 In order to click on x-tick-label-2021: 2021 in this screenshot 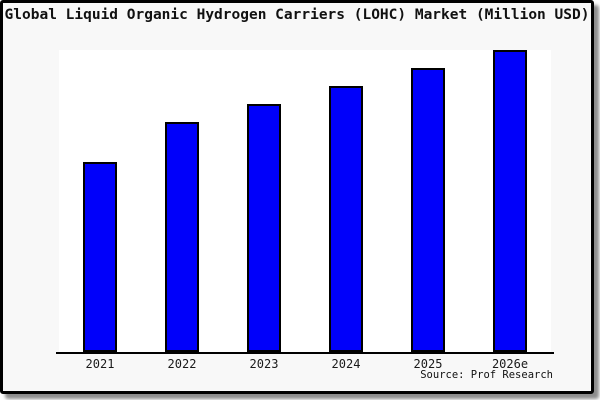, I will do `click(100, 364)`.